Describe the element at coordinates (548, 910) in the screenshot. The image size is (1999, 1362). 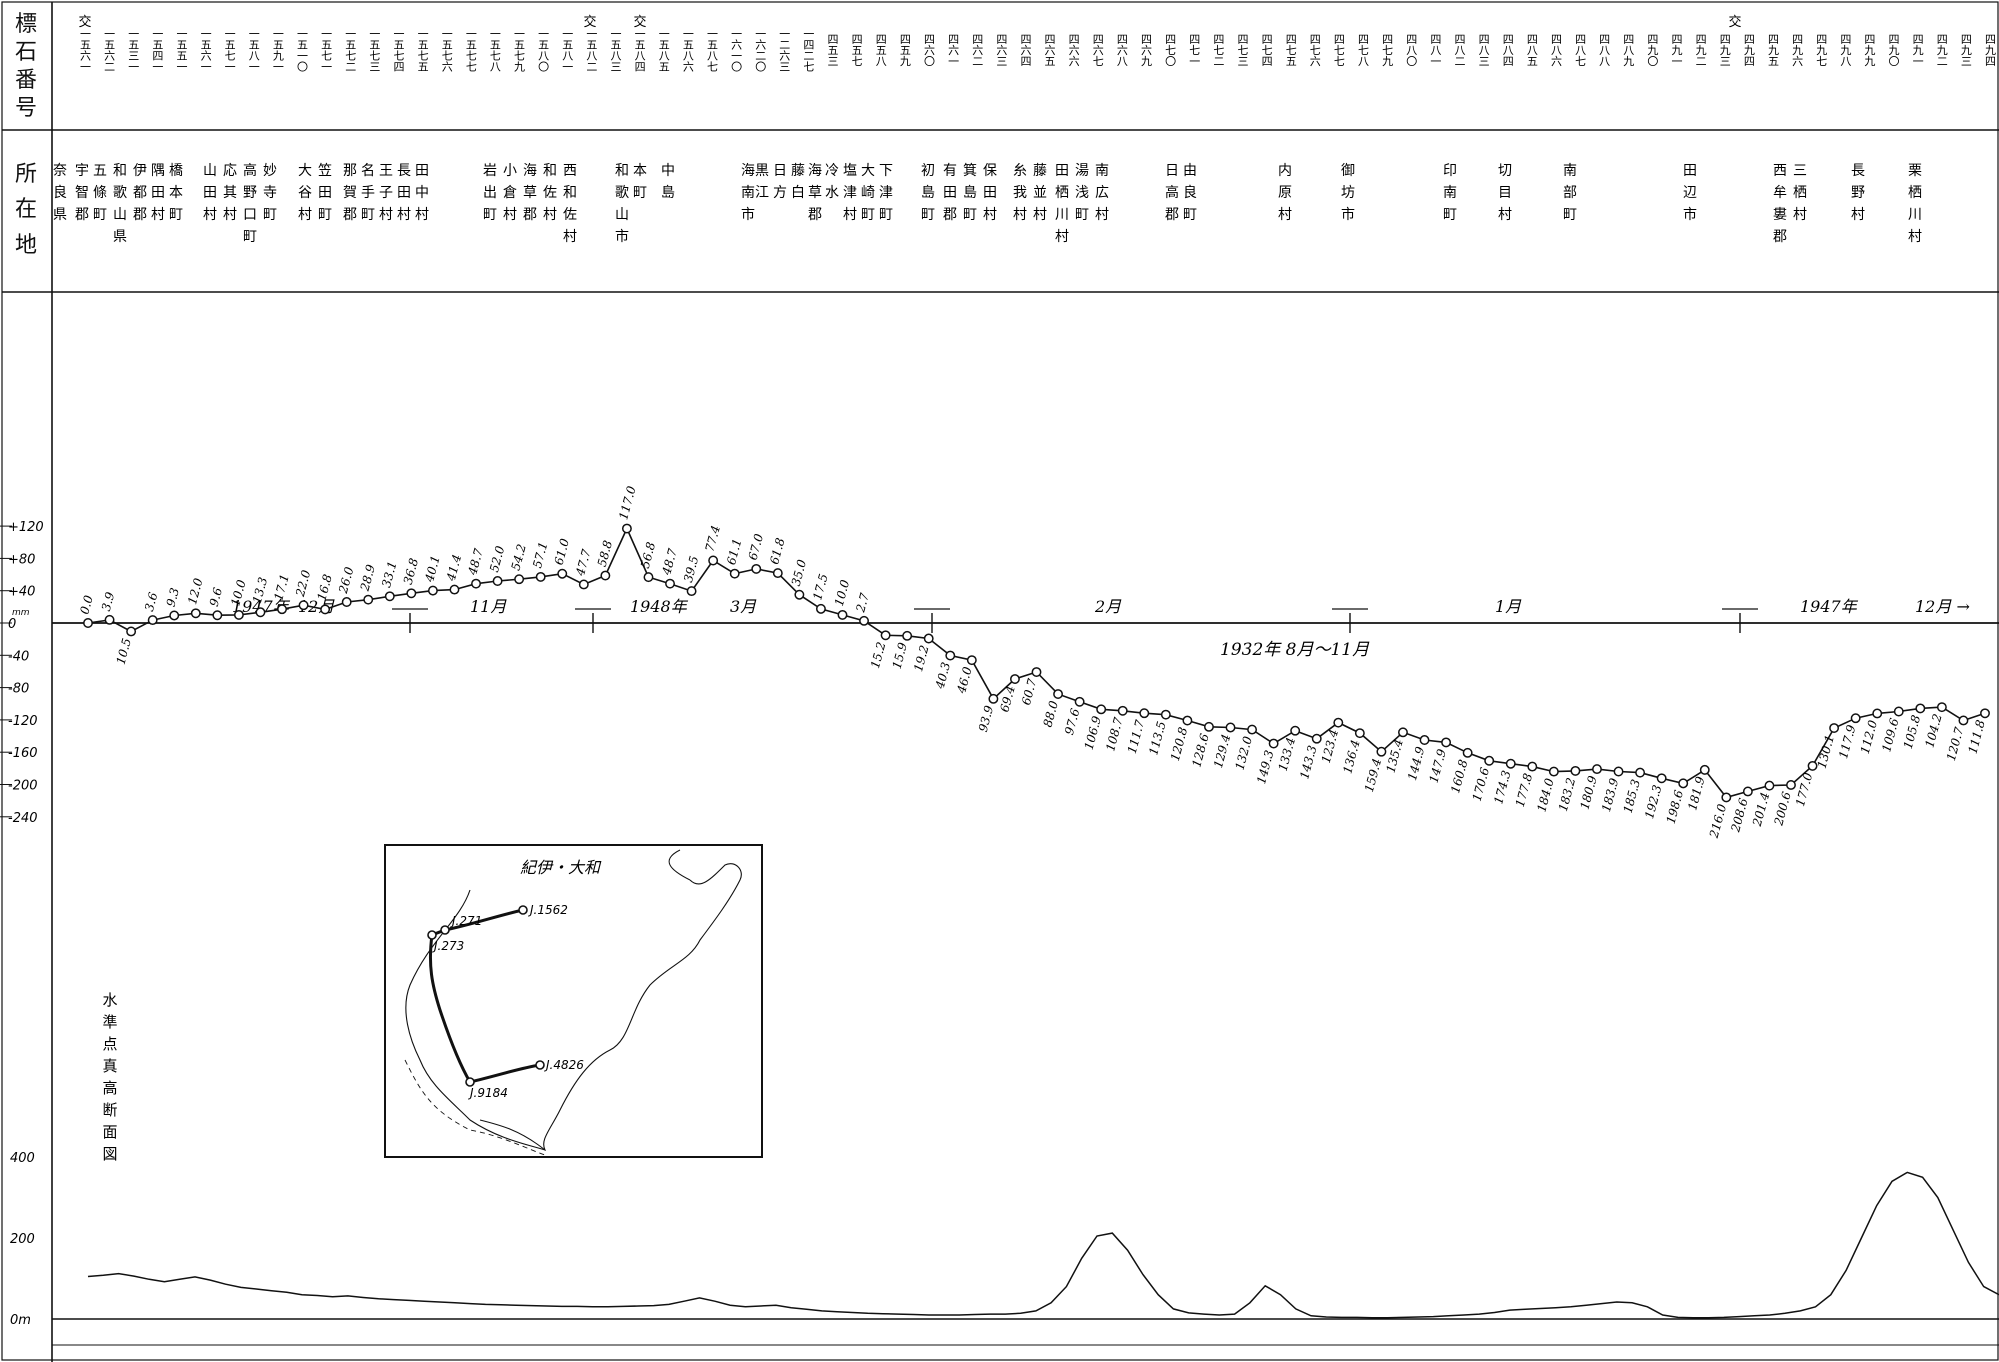
I see `station-label: J.1562` at that location.